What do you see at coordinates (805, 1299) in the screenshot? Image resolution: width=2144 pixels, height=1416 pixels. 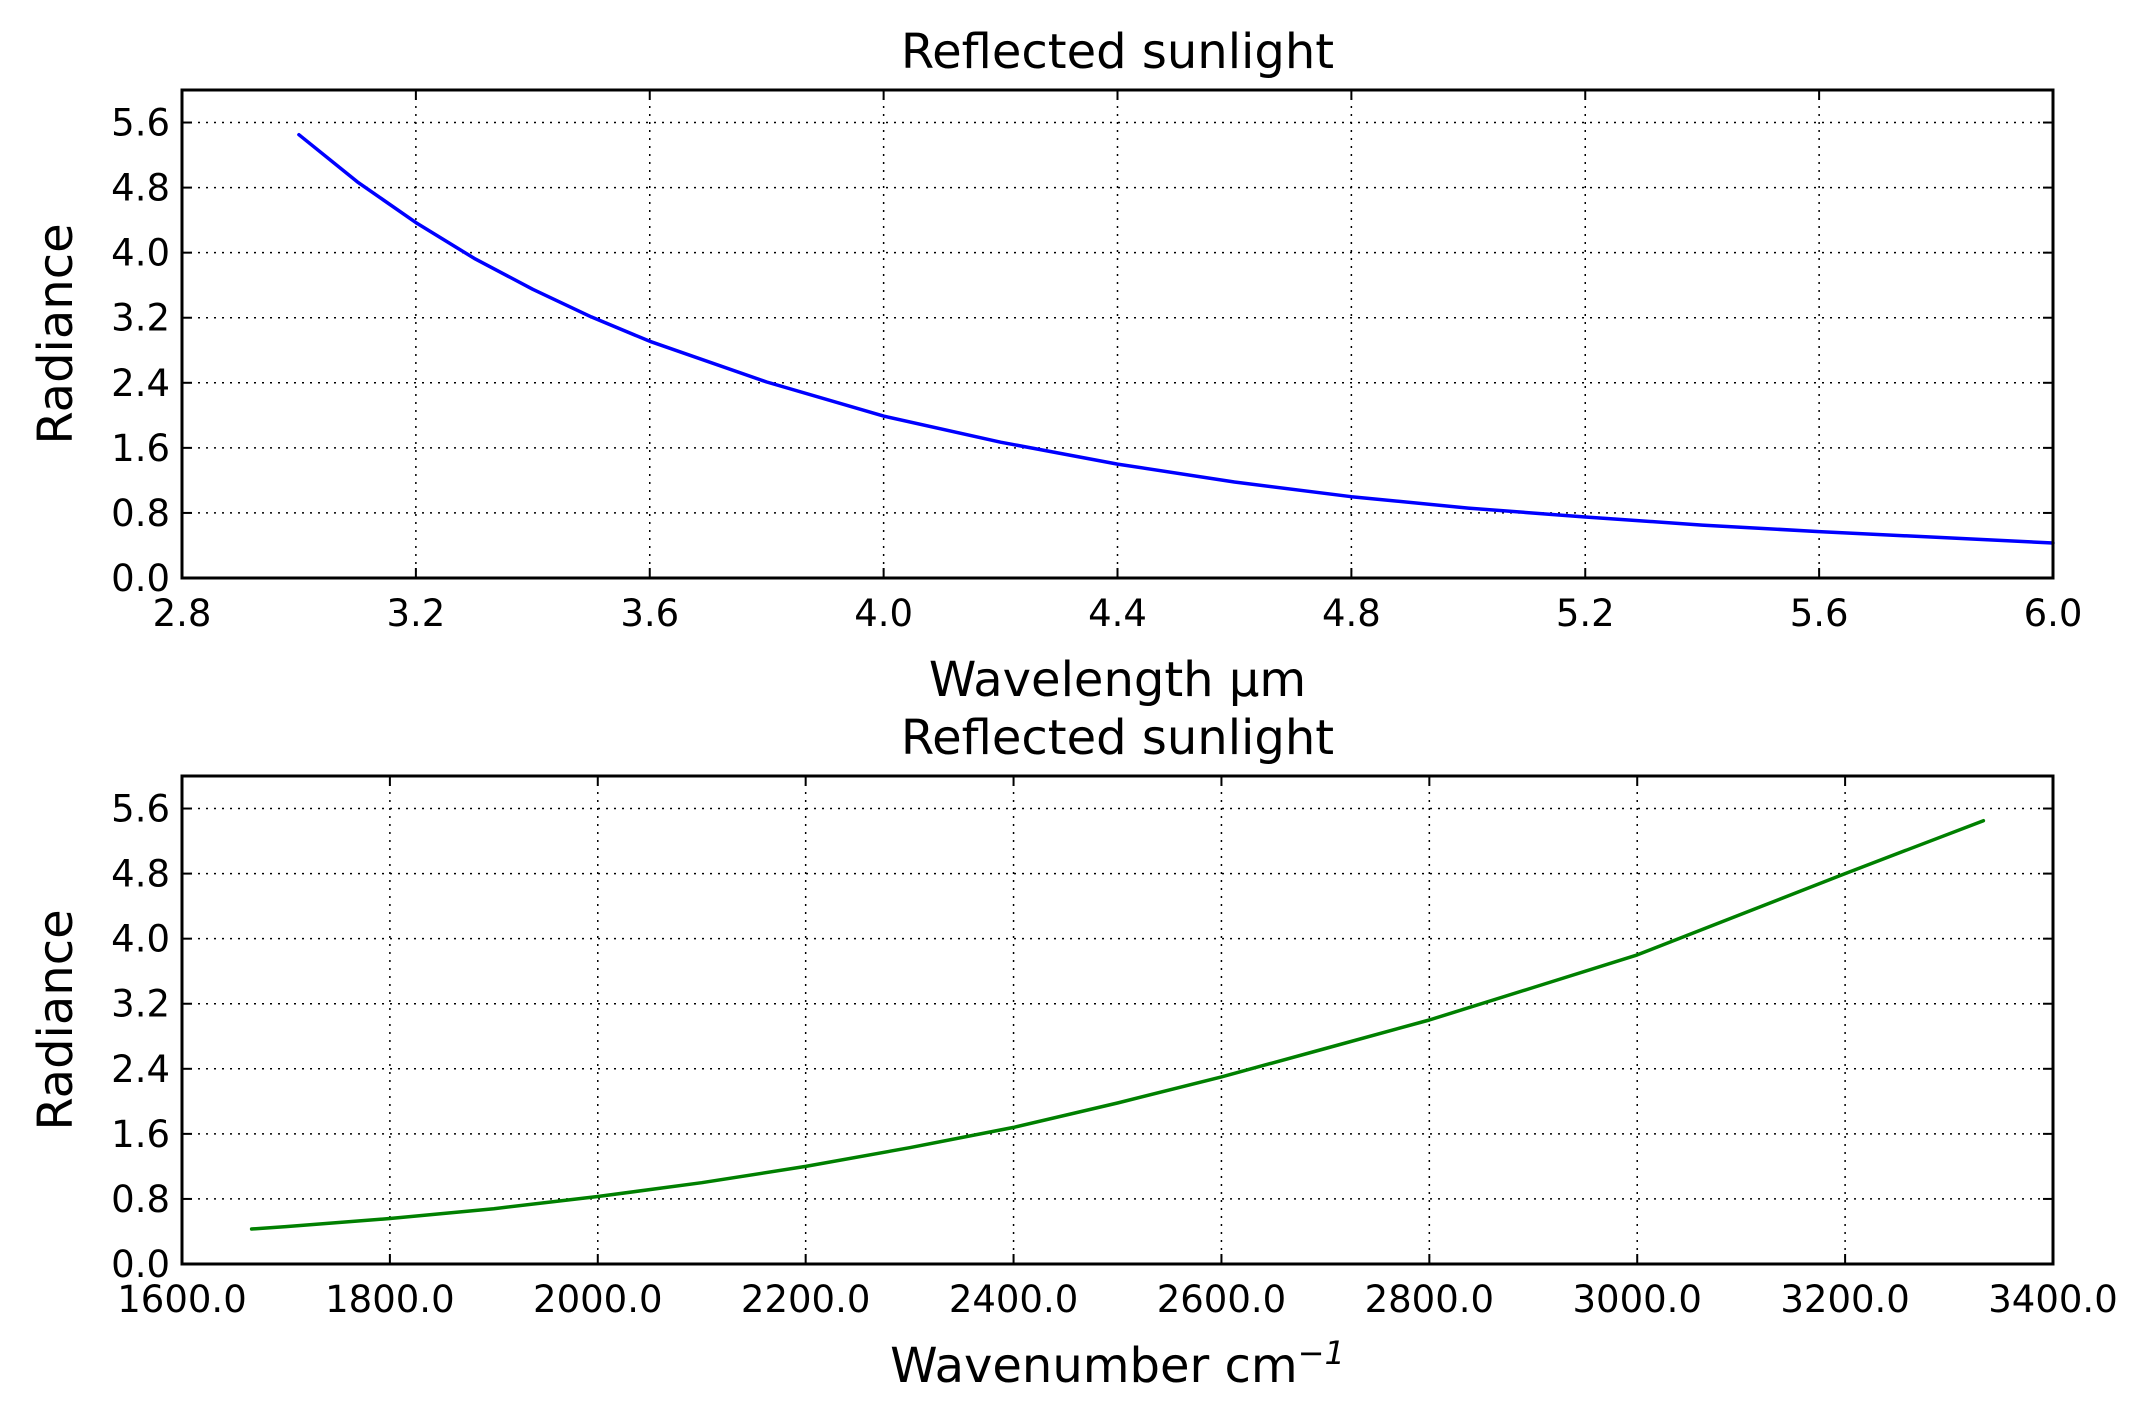 I see `x-tick-label: 2200.0` at bounding box center [805, 1299].